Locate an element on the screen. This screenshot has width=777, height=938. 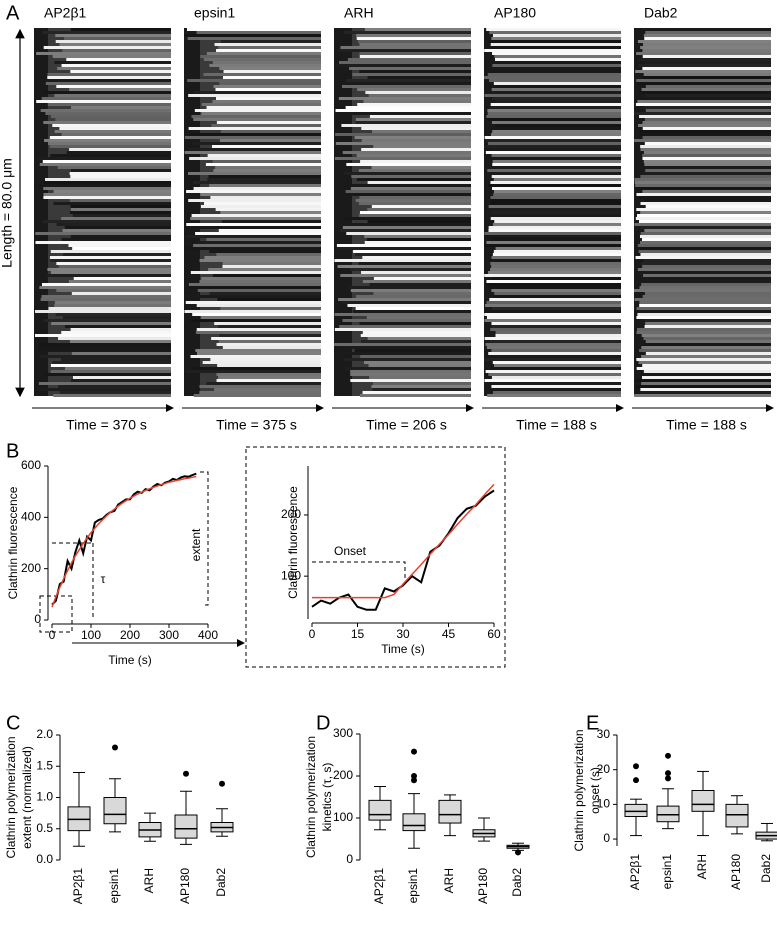
x-tick-label: ARH is located at coordinates (149, 880).